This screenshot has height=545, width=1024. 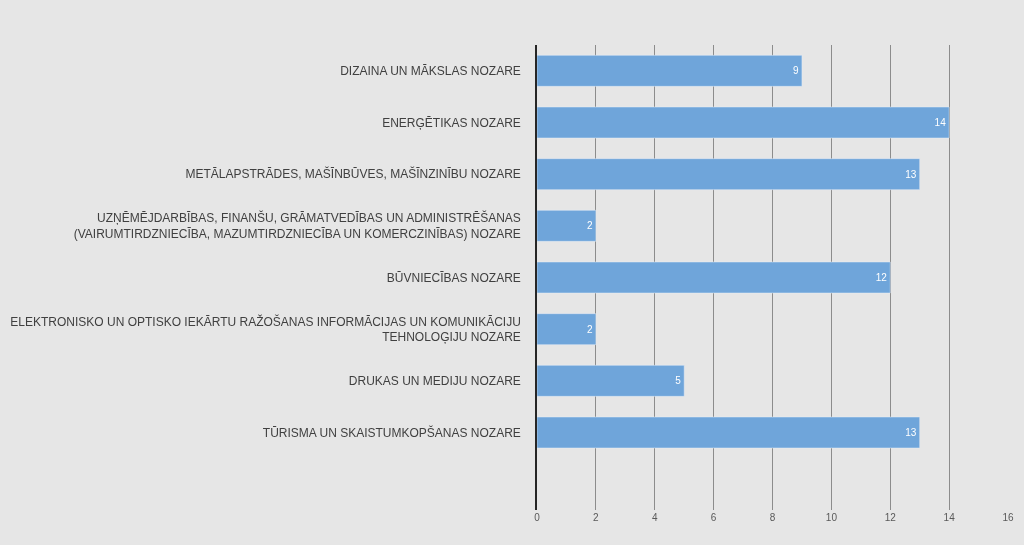 What do you see at coordinates (596, 517) in the screenshot?
I see `x-tick-label: 2` at bounding box center [596, 517].